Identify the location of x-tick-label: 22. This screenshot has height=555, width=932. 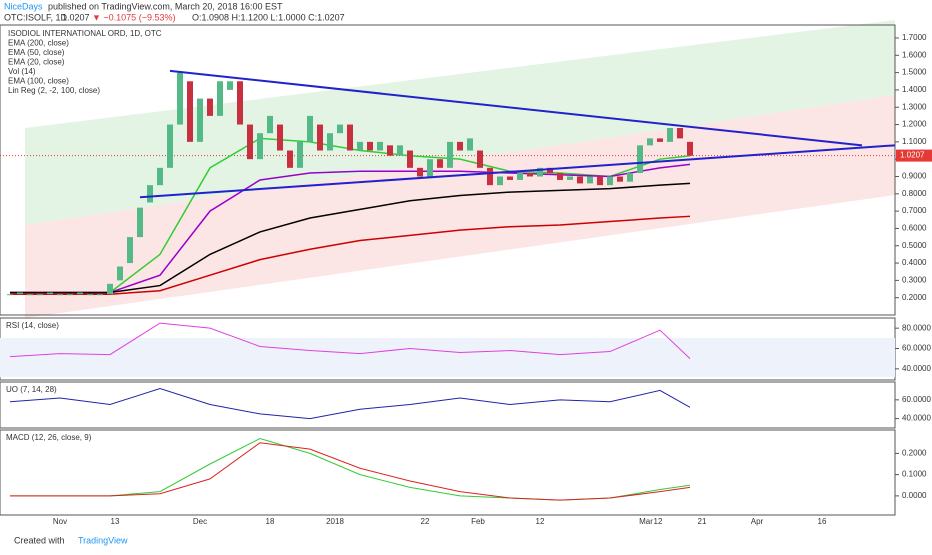
(425, 521).